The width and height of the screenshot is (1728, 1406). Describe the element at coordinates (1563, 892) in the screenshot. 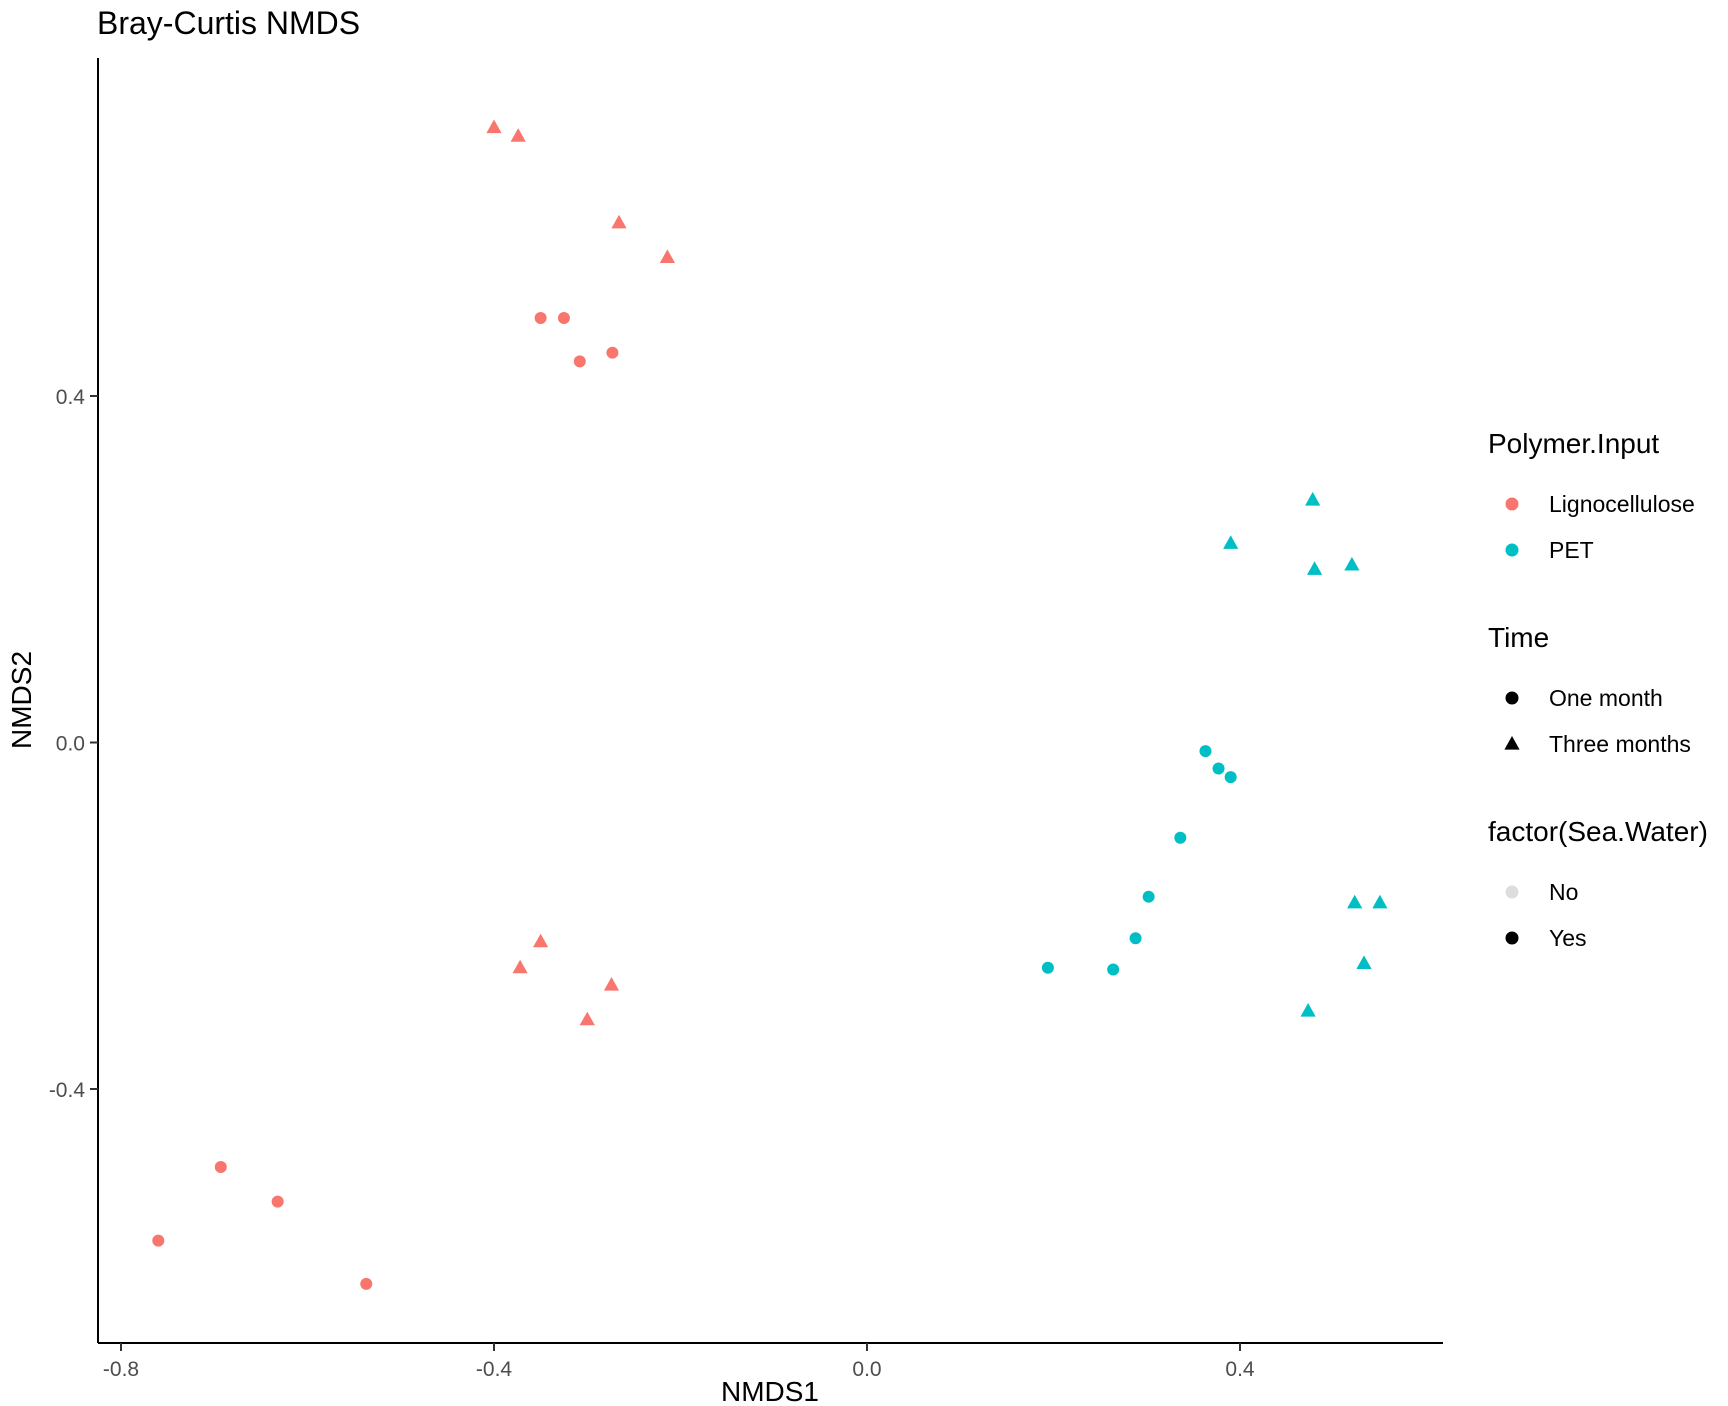

I see `legend-item-label: No` at that location.